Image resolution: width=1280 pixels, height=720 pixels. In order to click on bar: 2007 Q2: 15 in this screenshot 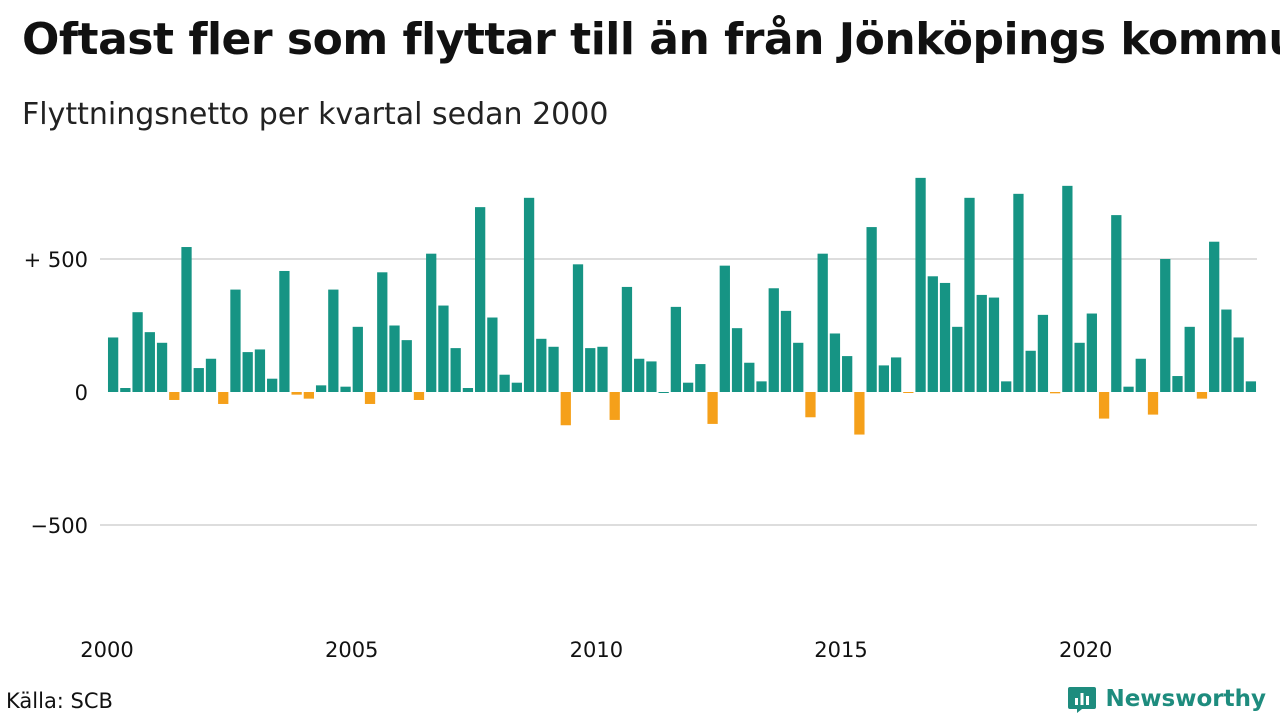, I will do `click(468, 390)`.